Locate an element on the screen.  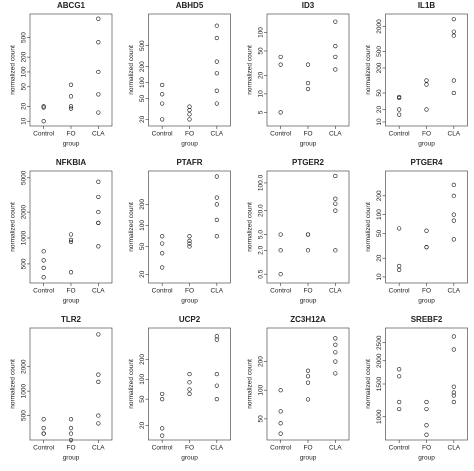
panel-title: TLR2 is located at coordinates (71, 319).